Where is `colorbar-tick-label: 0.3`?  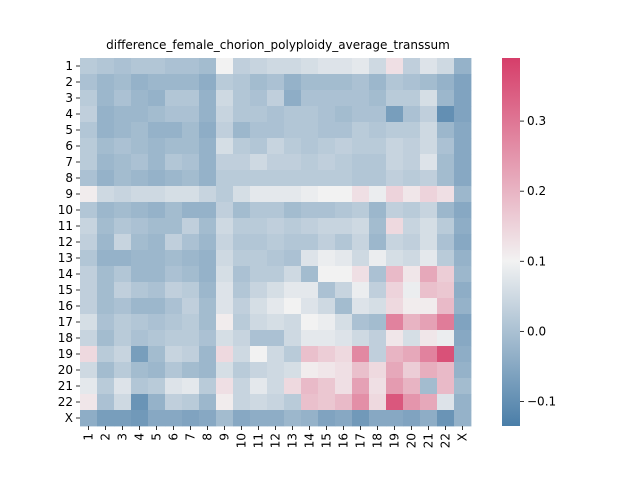
colorbar-tick-label: 0.3 is located at coordinates (536, 121).